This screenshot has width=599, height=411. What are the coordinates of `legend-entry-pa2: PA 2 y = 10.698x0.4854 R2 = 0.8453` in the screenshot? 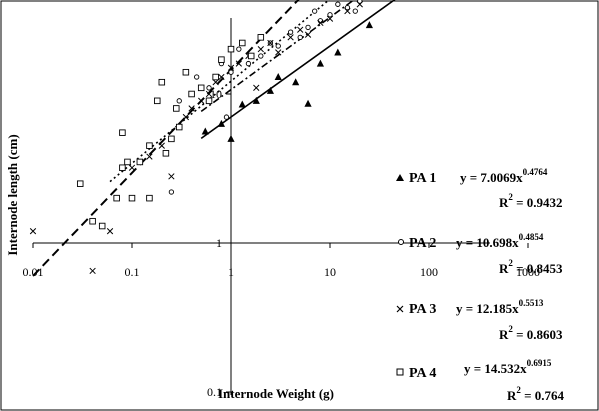 It's located at (480, 254).